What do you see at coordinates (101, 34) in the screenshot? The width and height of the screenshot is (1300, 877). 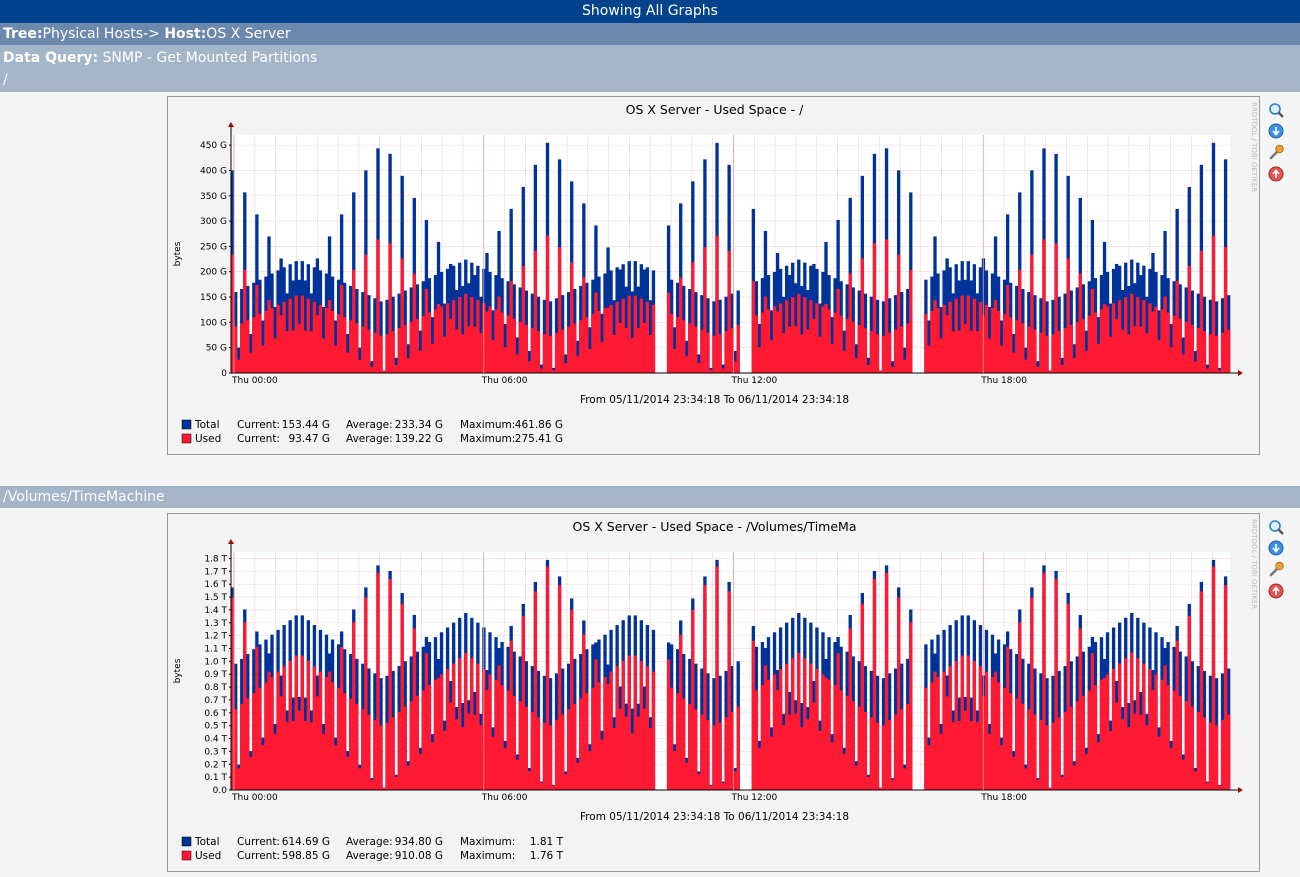 I see `tree-link: Physical Hosts->` at bounding box center [101, 34].